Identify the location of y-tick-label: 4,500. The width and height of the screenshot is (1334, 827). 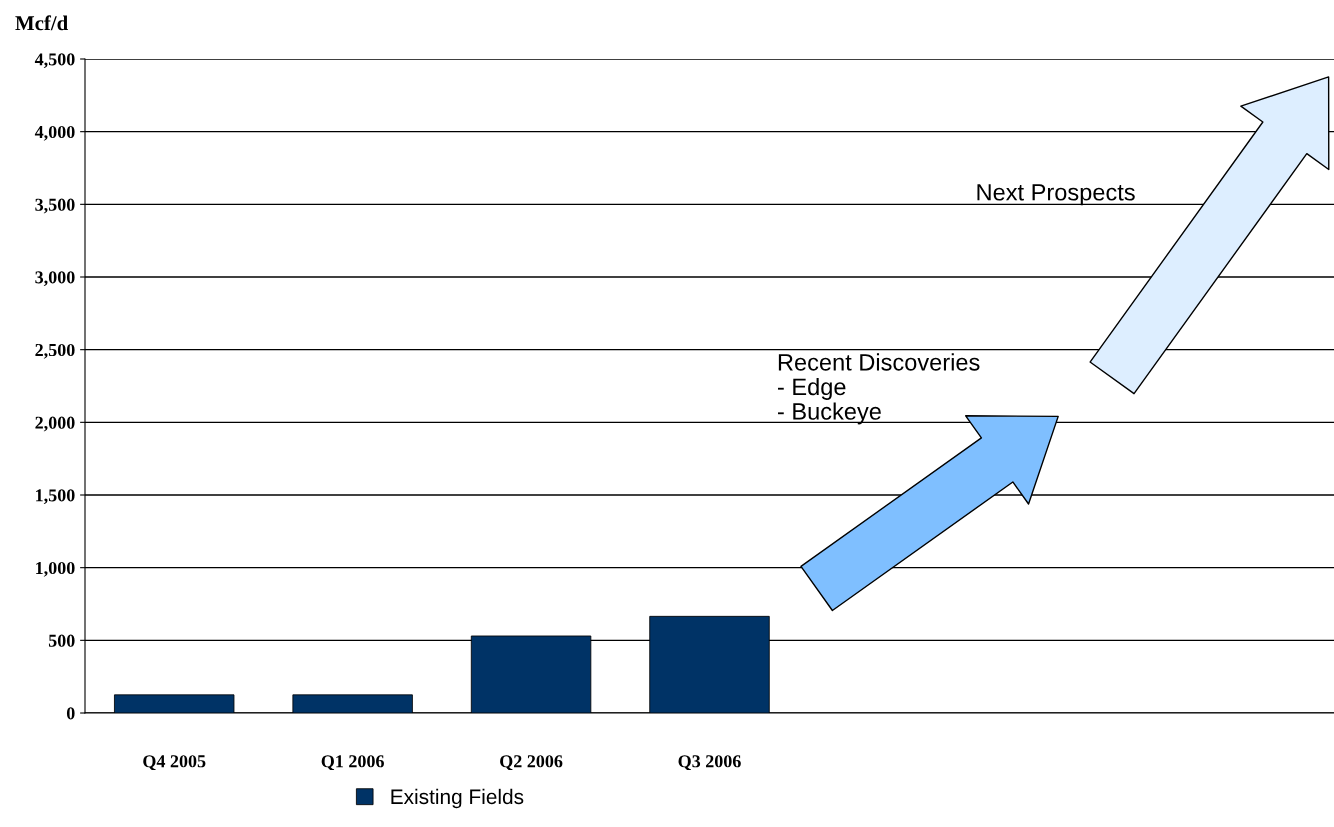
(54, 61).